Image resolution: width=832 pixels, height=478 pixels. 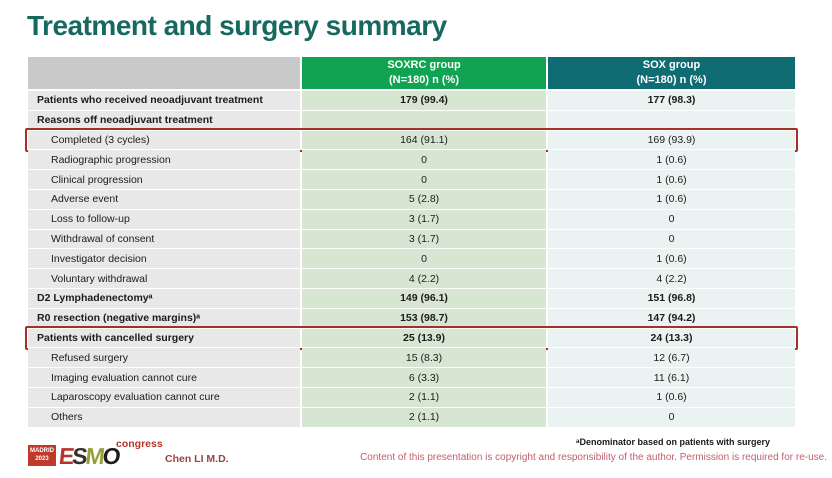 I want to click on header-cell-blank, so click(x=164, y=73).